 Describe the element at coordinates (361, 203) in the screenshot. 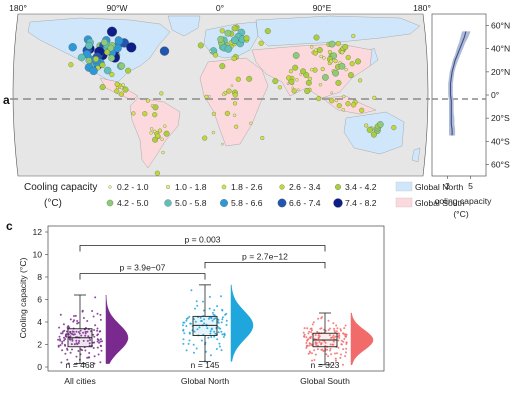

I see `legend-label: 7.4 - 8.2` at that location.